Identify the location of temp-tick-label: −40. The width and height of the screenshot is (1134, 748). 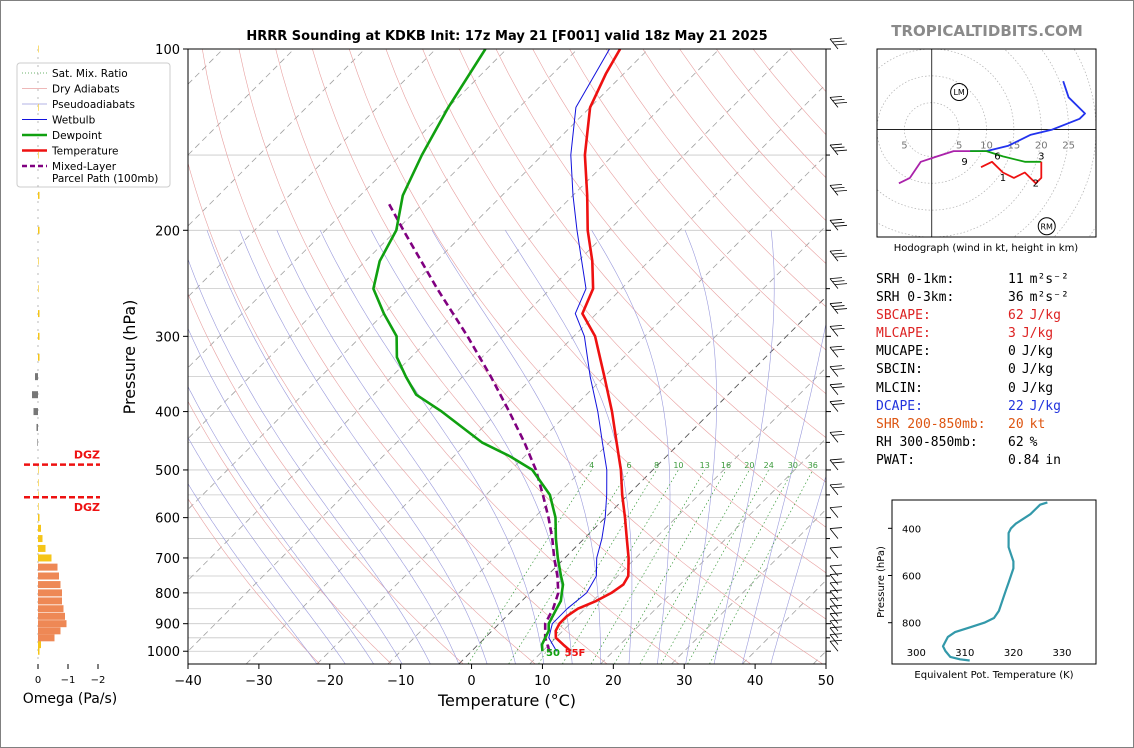
(187, 681).